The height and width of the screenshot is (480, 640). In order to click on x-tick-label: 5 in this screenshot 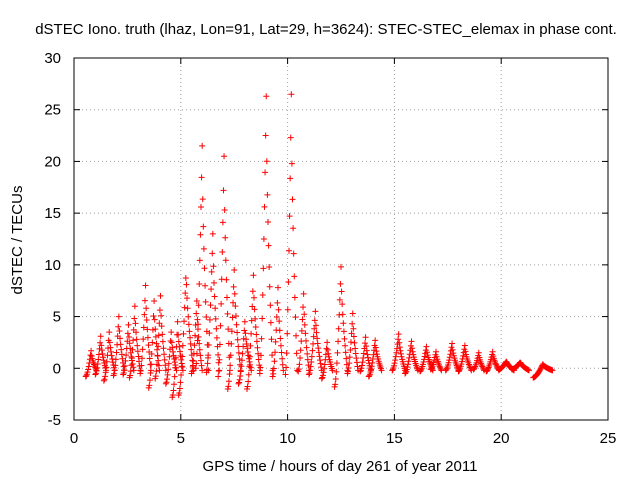, I will do `click(181, 438)`.